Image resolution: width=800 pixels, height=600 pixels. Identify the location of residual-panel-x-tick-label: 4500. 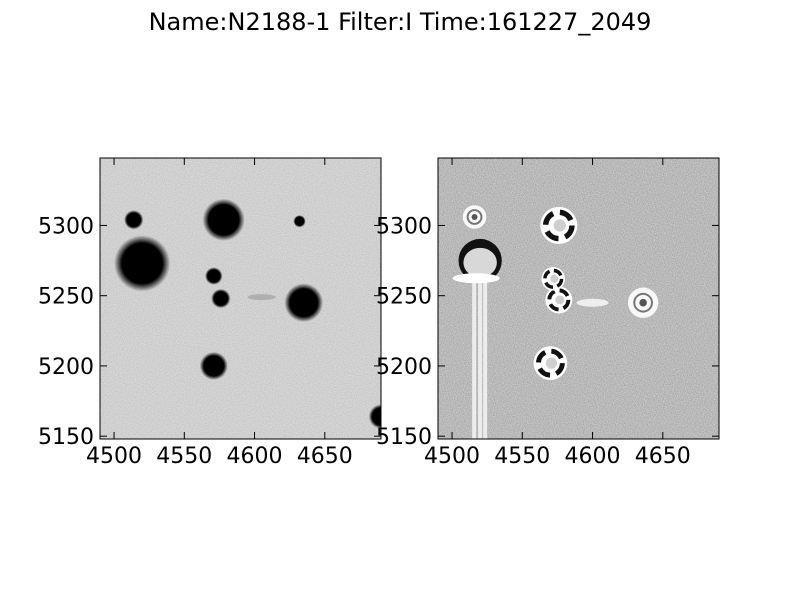
(452, 456).